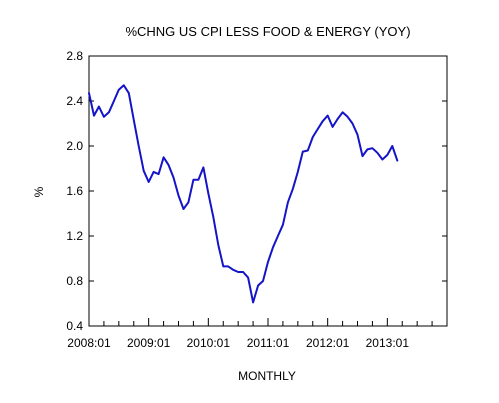 The height and width of the screenshot is (403, 499). Describe the element at coordinates (74, 146) in the screenshot. I see `y-tick-label: 2.0` at that location.